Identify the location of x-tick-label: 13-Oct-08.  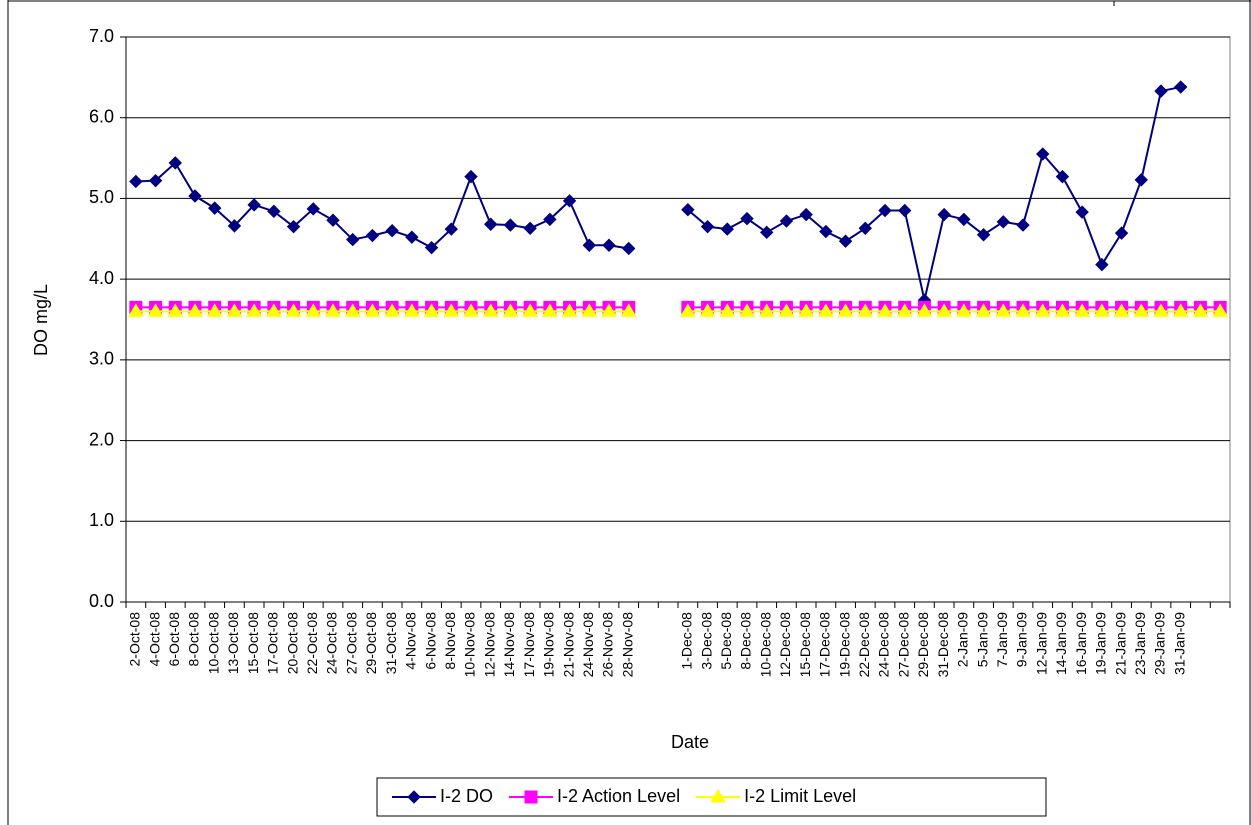
(233, 643).